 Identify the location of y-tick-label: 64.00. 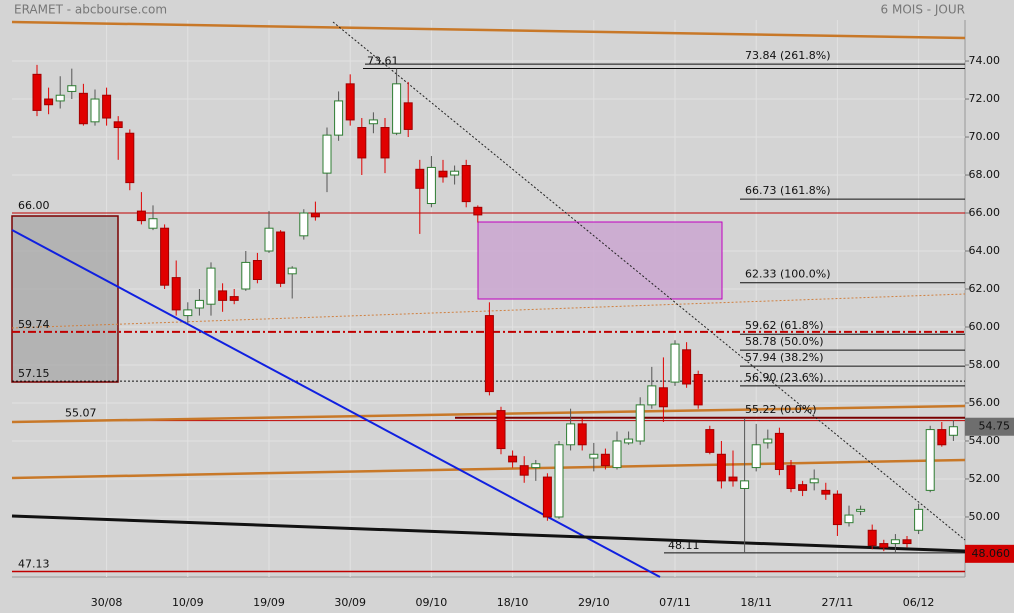
(985, 250).